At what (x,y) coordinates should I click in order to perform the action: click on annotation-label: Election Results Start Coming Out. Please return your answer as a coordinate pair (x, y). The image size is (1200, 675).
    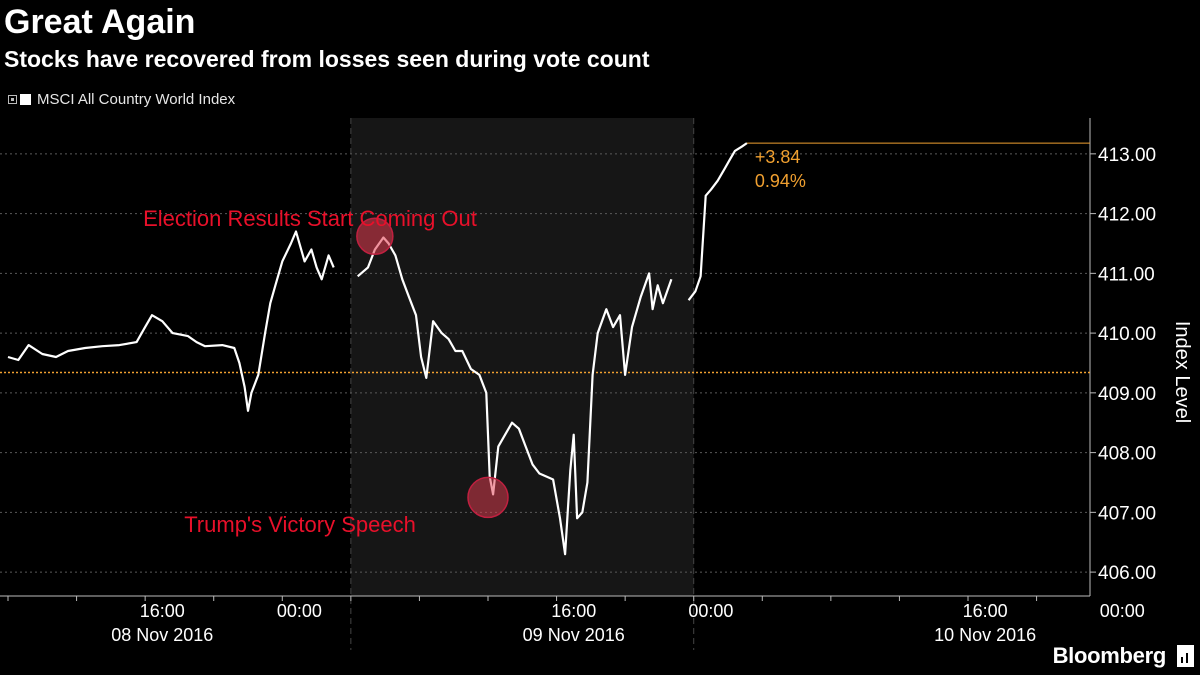
    Looking at the image, I should click on (310, 218).